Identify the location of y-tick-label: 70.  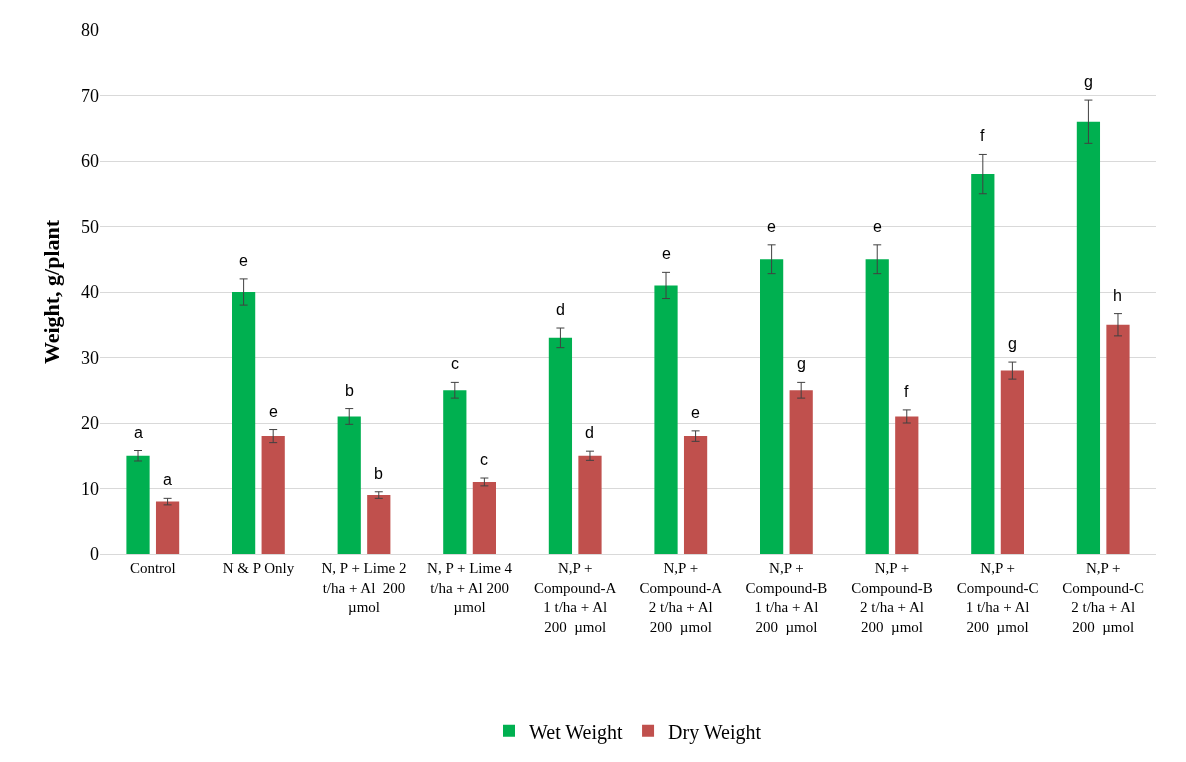
(90, 95).